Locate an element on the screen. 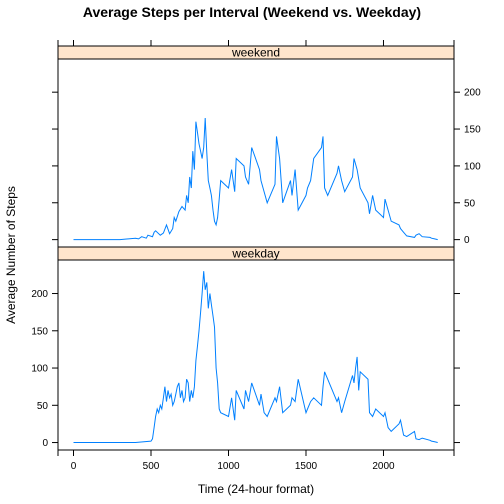 This screenshot has width=504, height=504. y-tick-label-weekend: 0 is located at coordinates (467, 240).